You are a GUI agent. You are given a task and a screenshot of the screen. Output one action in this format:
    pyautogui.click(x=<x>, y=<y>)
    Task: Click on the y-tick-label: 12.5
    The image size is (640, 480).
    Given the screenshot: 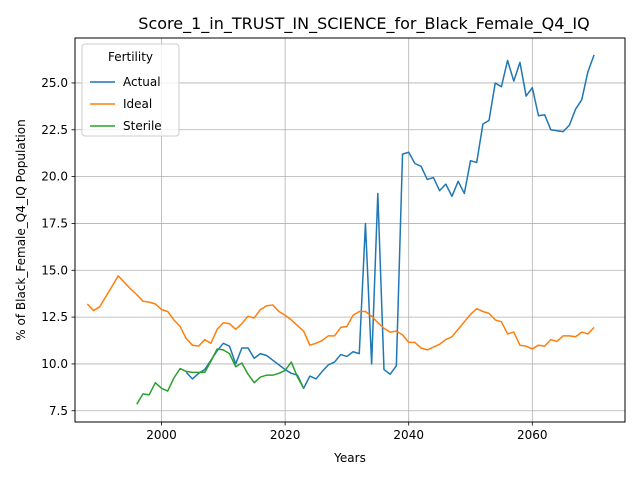 What is the action you would take?
    pyautogui.click(x=54, y=317)
    